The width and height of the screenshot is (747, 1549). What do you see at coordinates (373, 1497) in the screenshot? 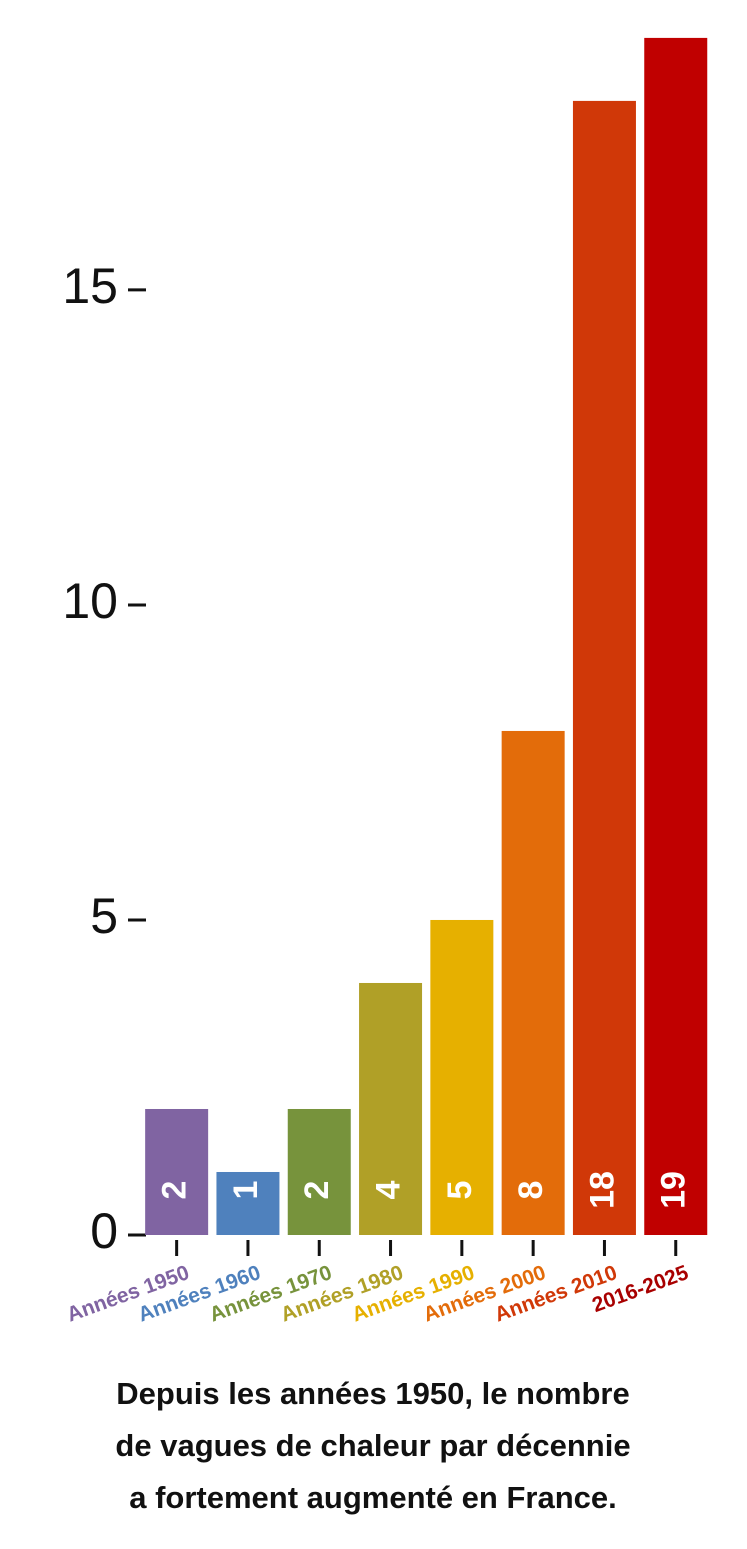
I see `caption: a fortement augmenté en France.` at bounding box center [373, 1497].